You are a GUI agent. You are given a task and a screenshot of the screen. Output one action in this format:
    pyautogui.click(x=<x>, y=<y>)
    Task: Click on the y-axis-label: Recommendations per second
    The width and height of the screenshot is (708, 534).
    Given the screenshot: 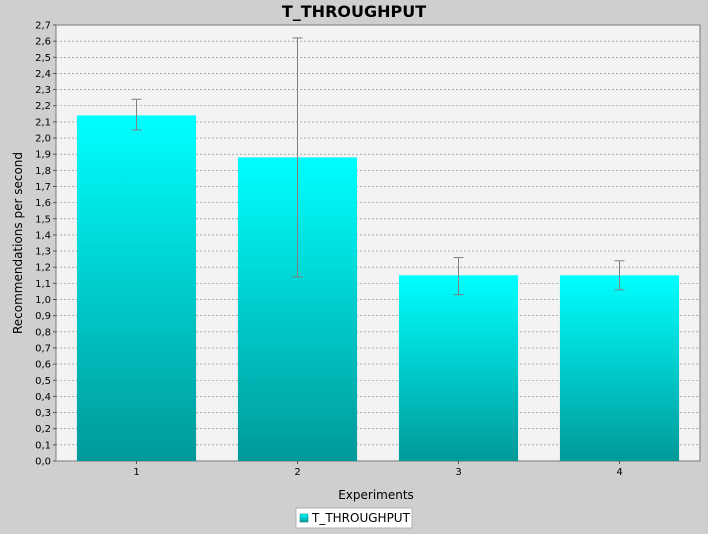 What is the action you would take?
    pyautogui.click(x=18, y=243)
    